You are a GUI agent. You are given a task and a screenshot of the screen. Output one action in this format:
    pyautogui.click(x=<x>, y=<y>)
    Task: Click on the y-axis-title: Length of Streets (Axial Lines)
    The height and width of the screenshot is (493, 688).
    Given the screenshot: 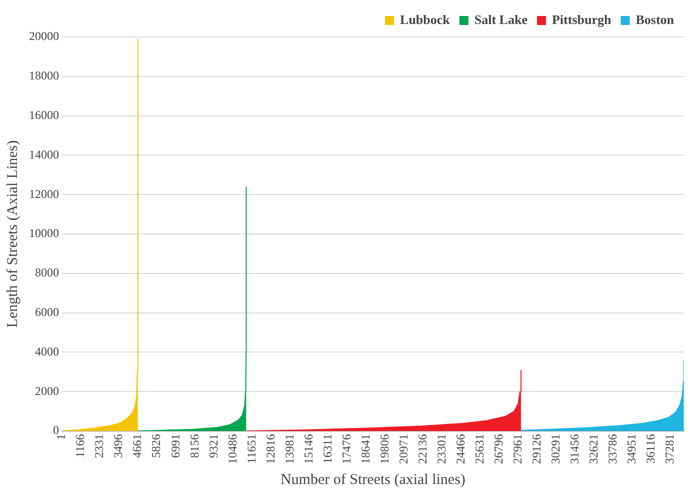 What is the action you would take?
    pyautogui.click(x=12, y=234)
    